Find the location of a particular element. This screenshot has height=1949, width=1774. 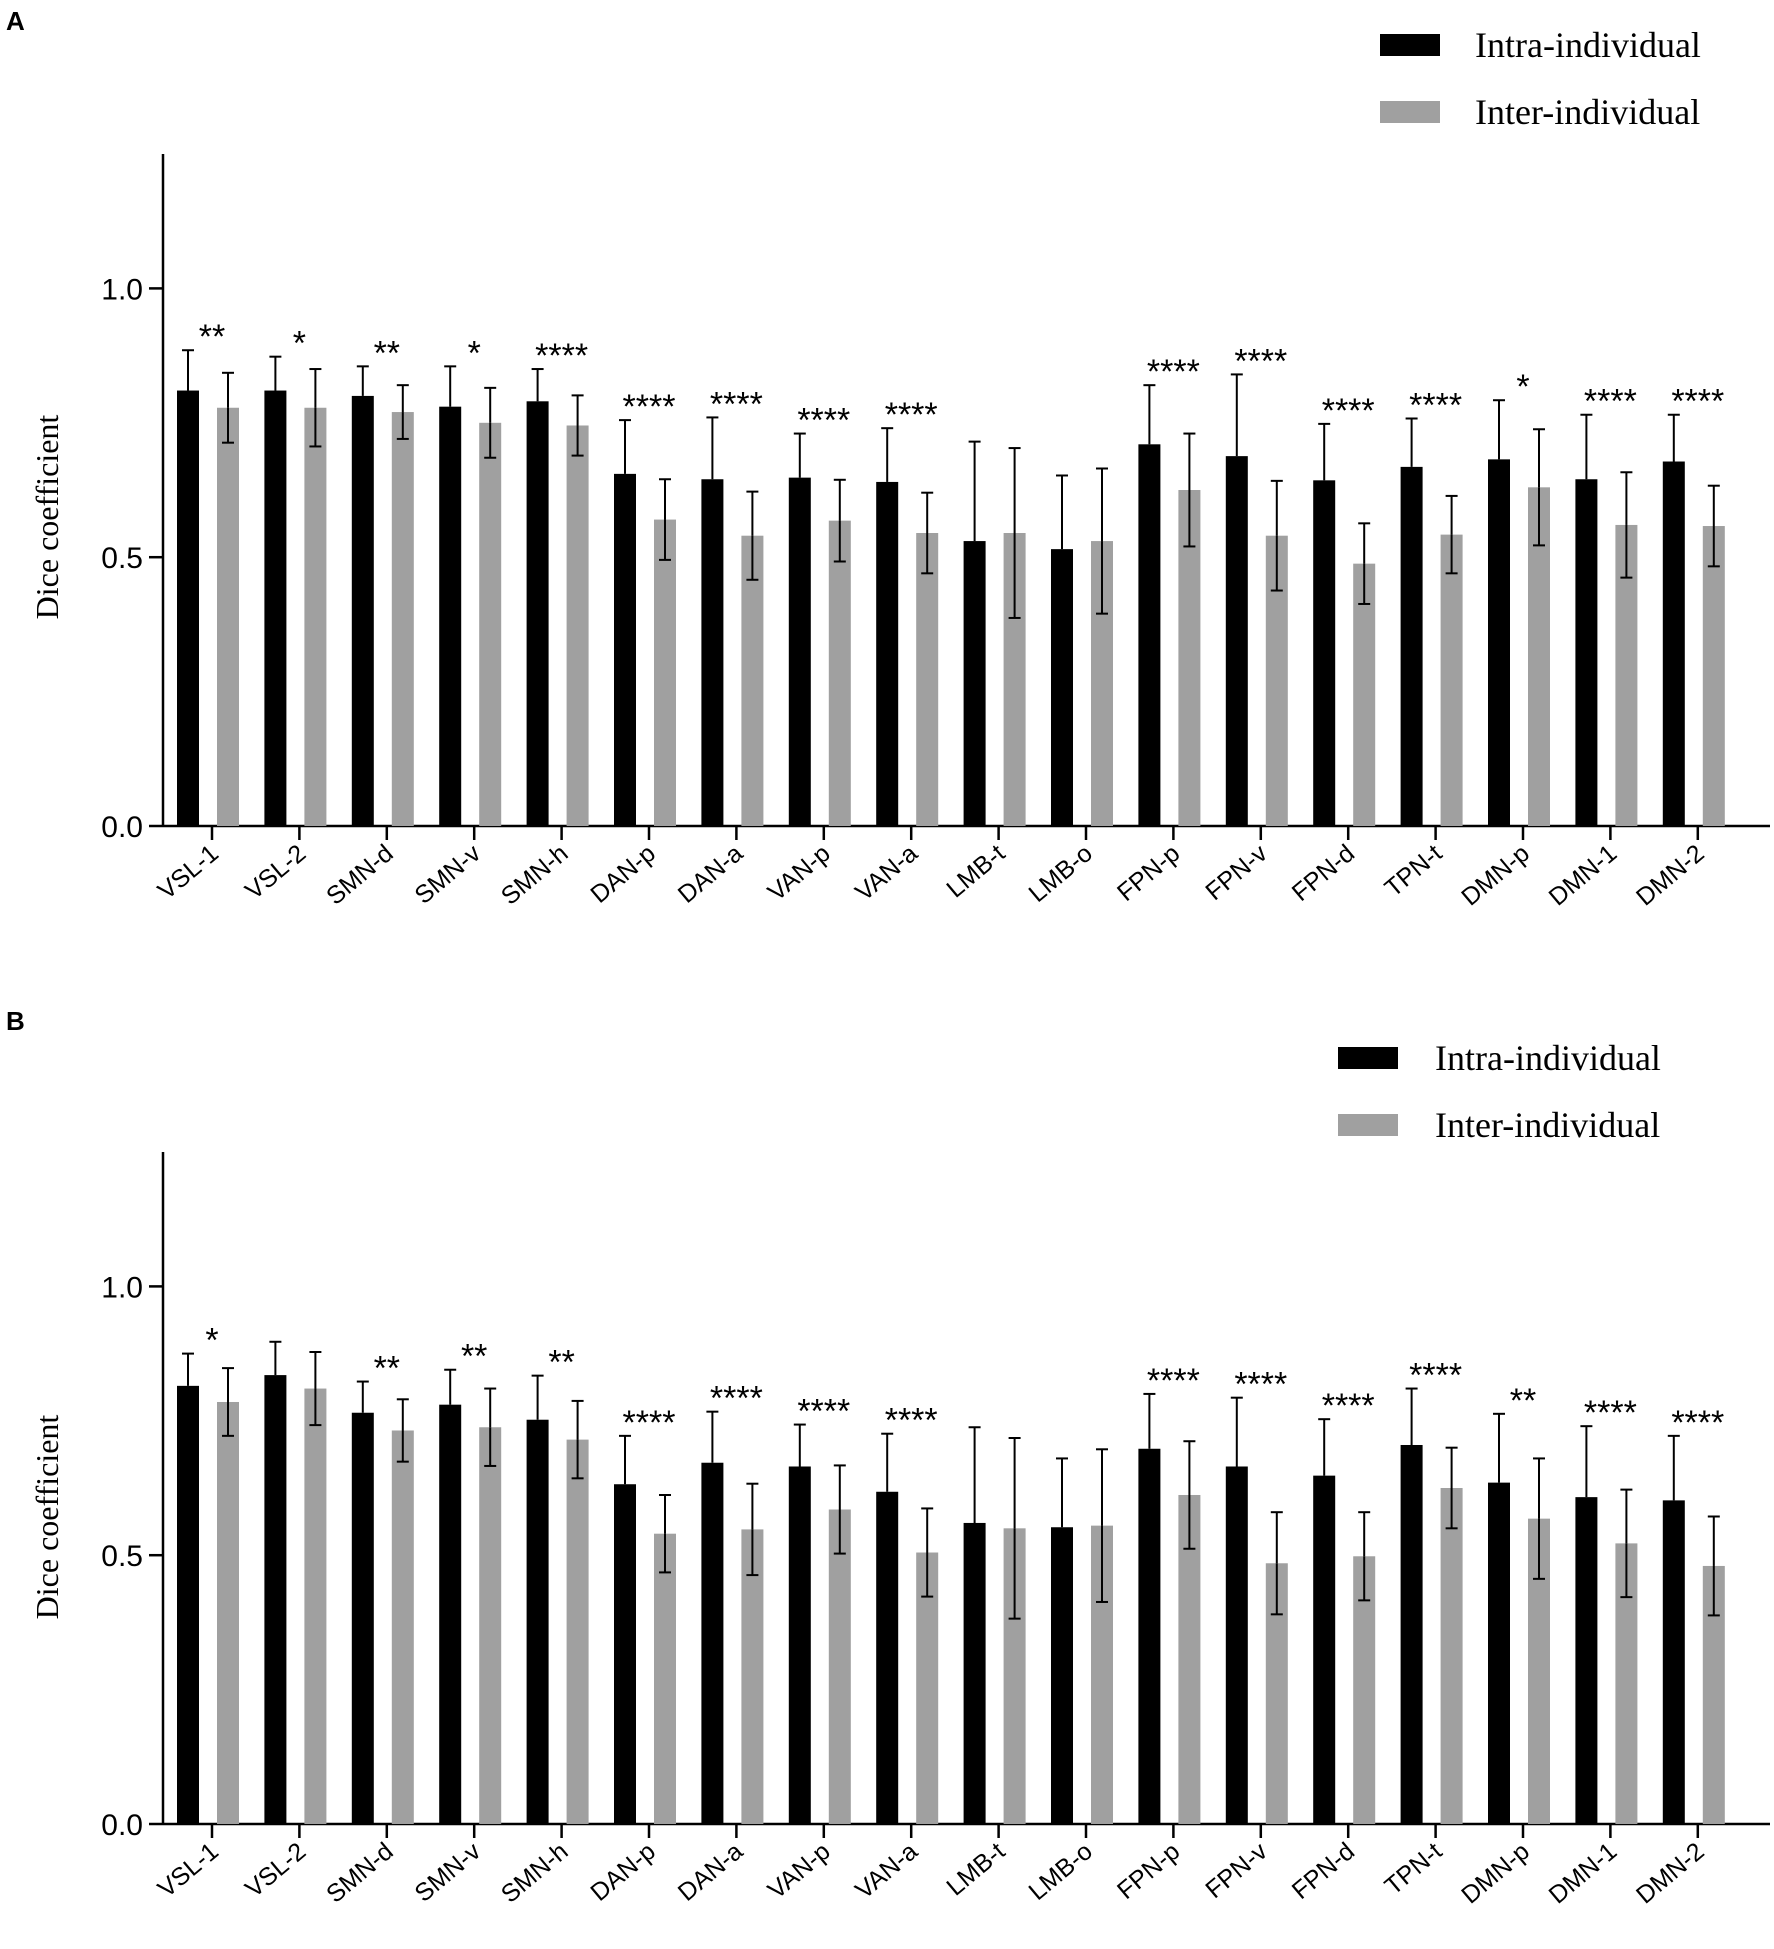

x-tick-label: FPN-p is located at coordinates (1148, 873).